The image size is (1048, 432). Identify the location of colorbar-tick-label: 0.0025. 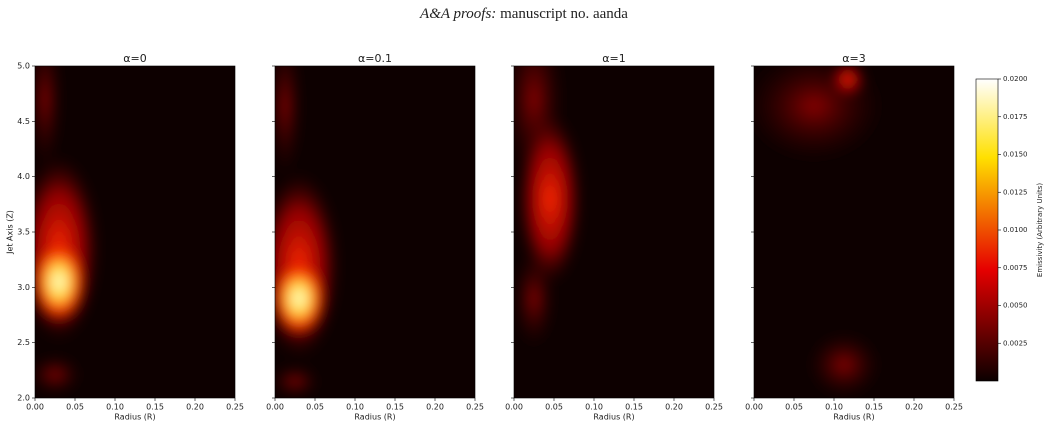
(1015, 343).